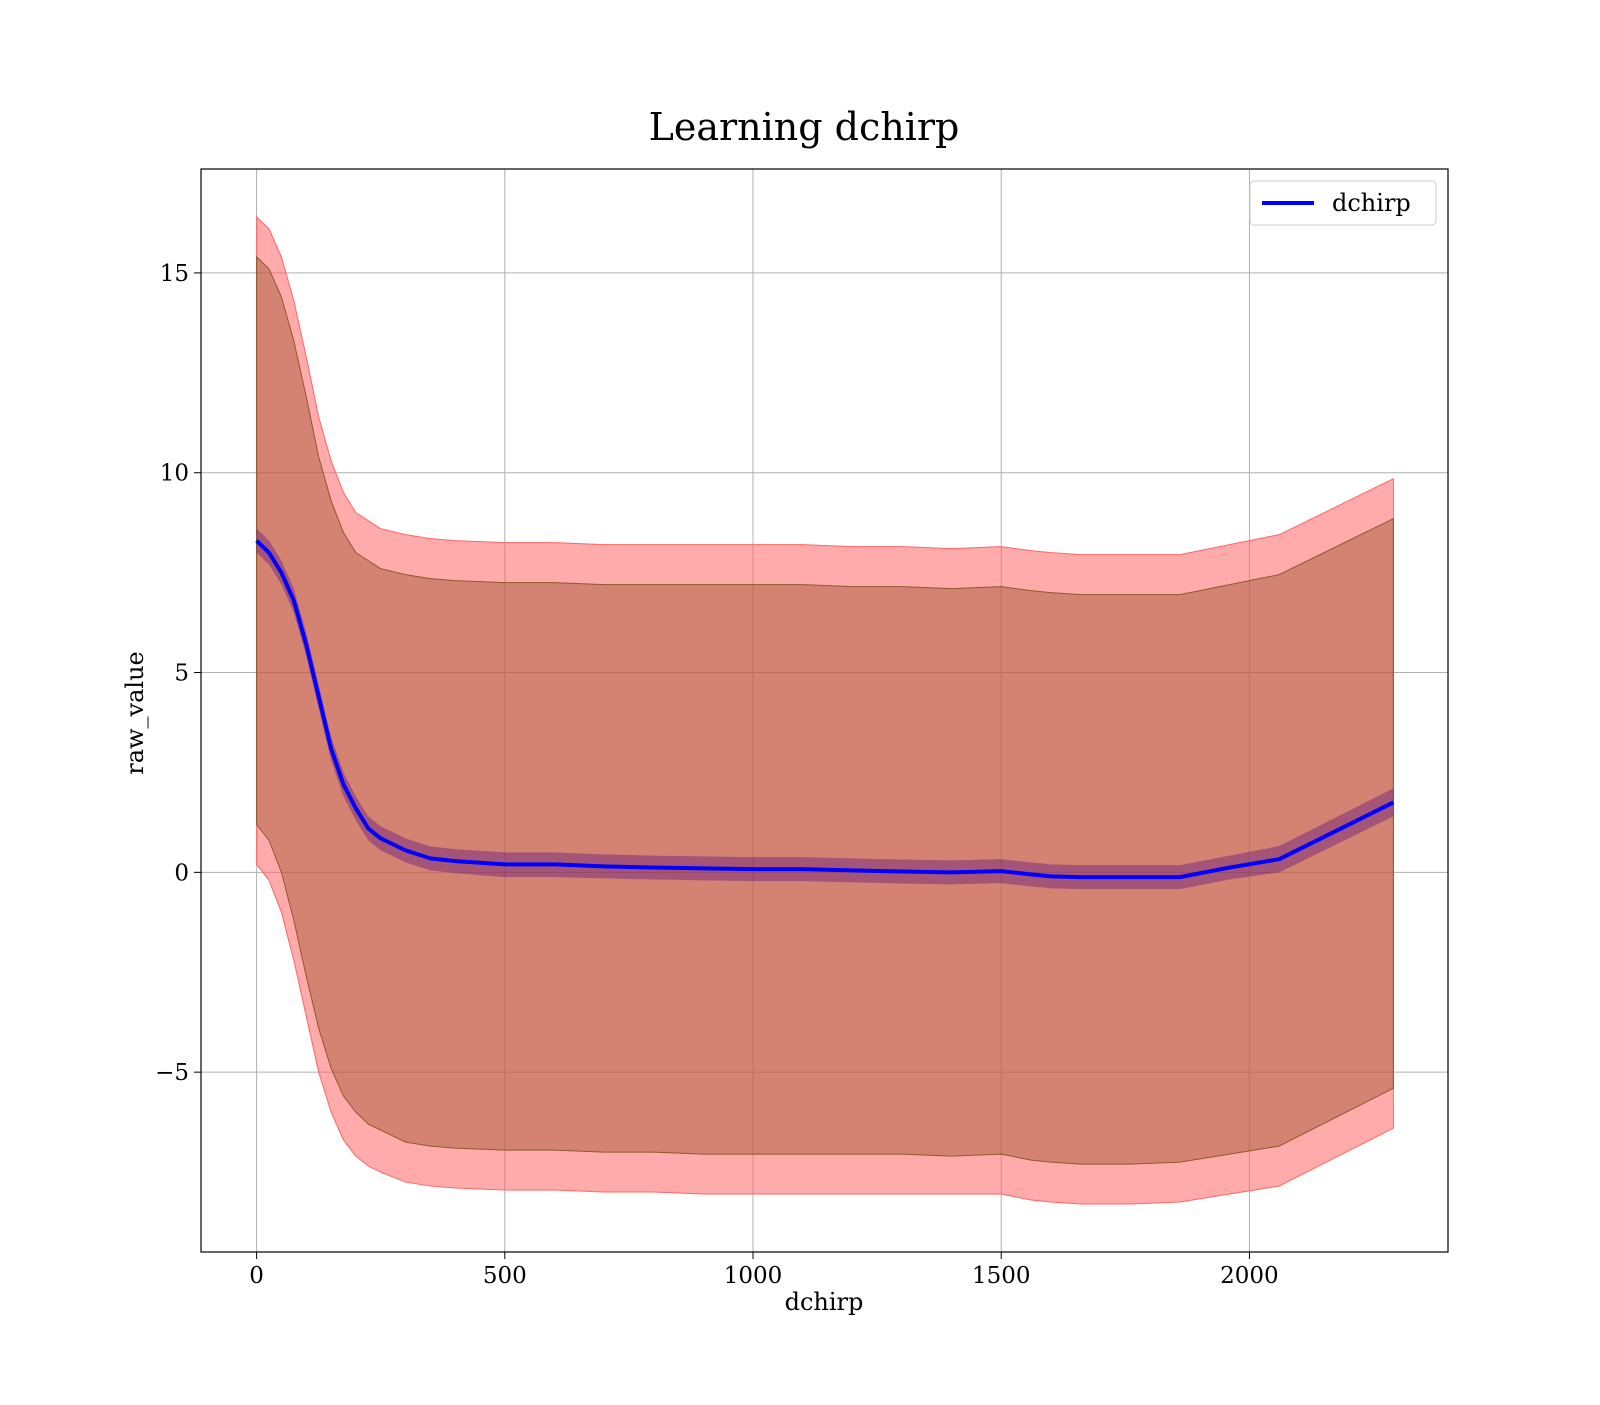 The height and width of the screenshot is (1405, 1600). Describe the element at coordinates (135, 713) in the screenshot. I see `y-axis-label: raw_value` at that location.